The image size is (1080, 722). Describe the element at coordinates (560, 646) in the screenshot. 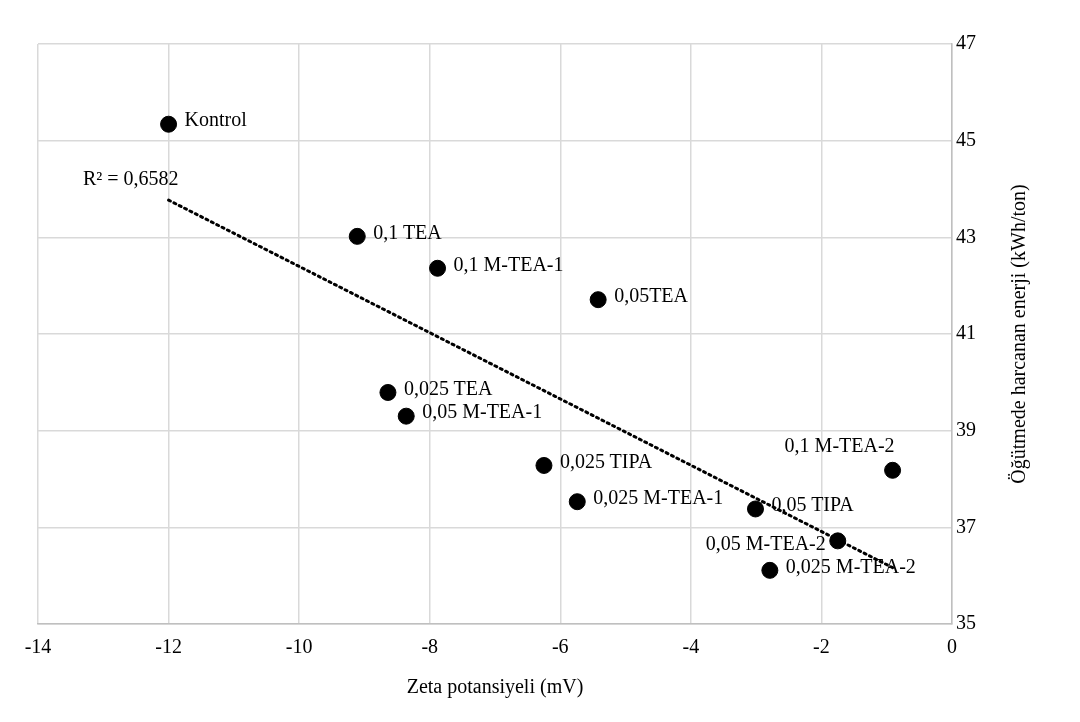

I see `x-tick-label: -6` at that location.